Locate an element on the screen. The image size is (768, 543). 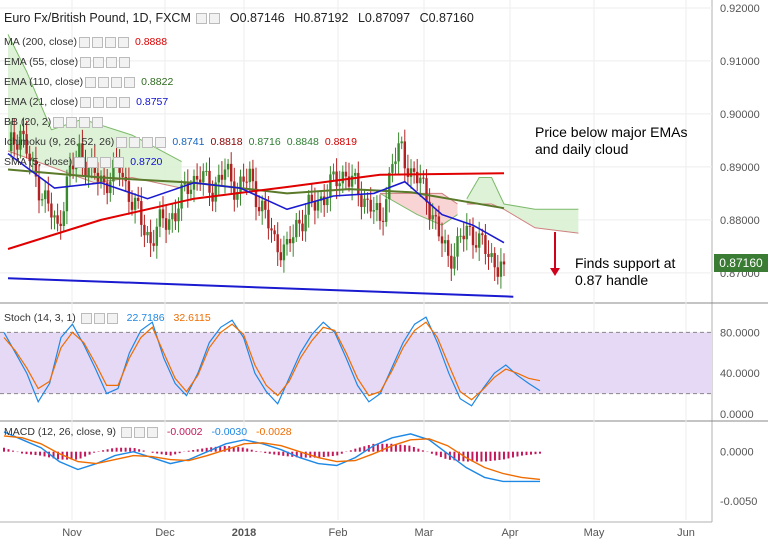
annotation-support: 0.87 handle is located at coordinates (611, 280).